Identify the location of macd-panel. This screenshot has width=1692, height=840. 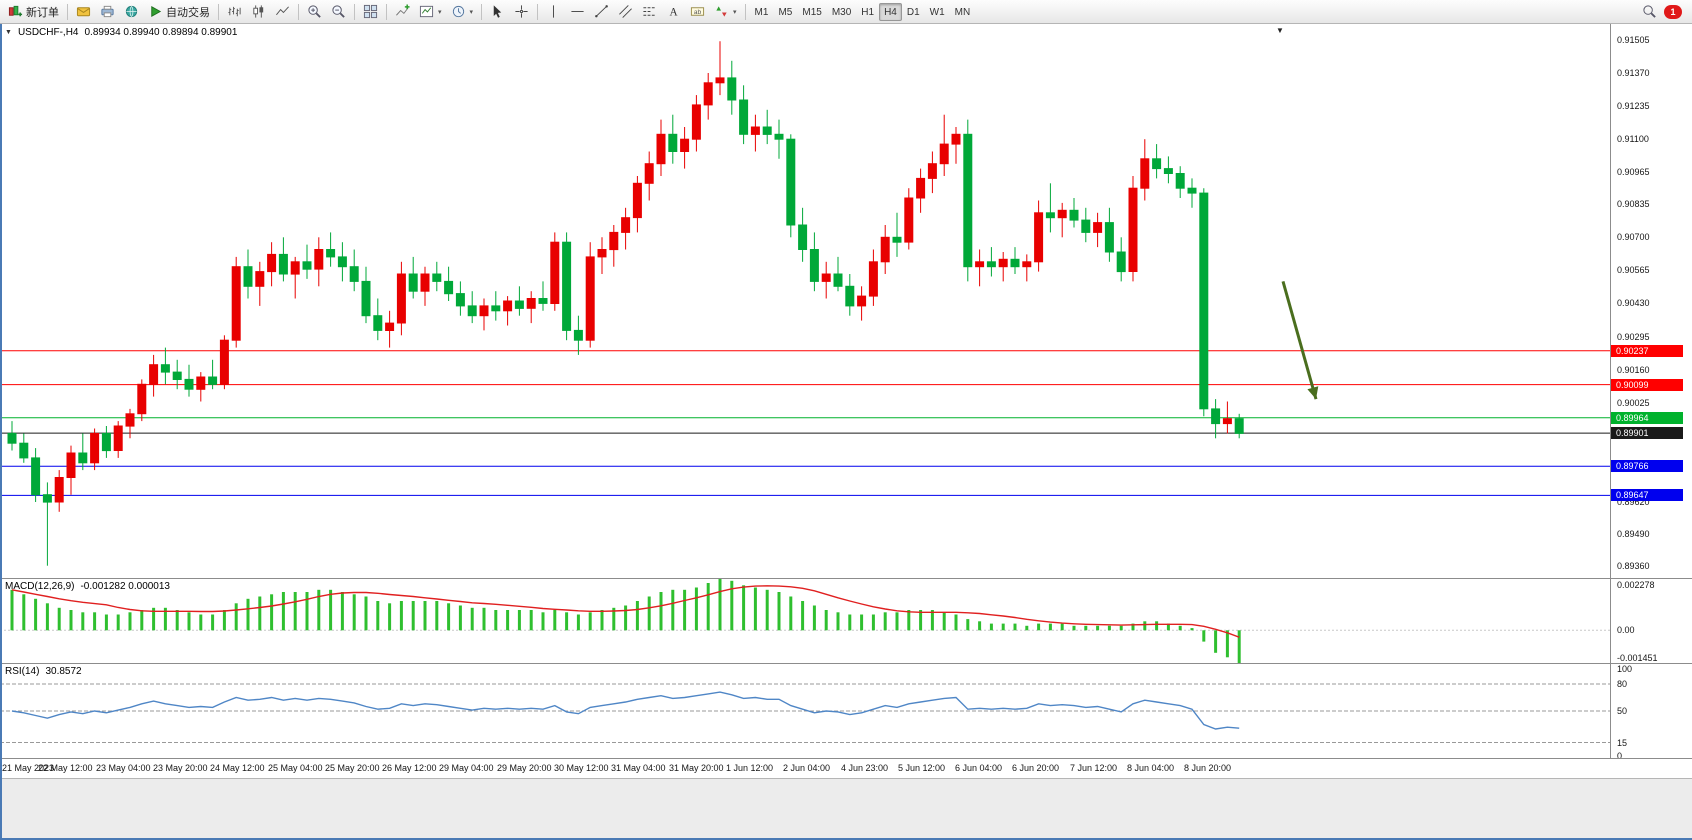
(805, 621).